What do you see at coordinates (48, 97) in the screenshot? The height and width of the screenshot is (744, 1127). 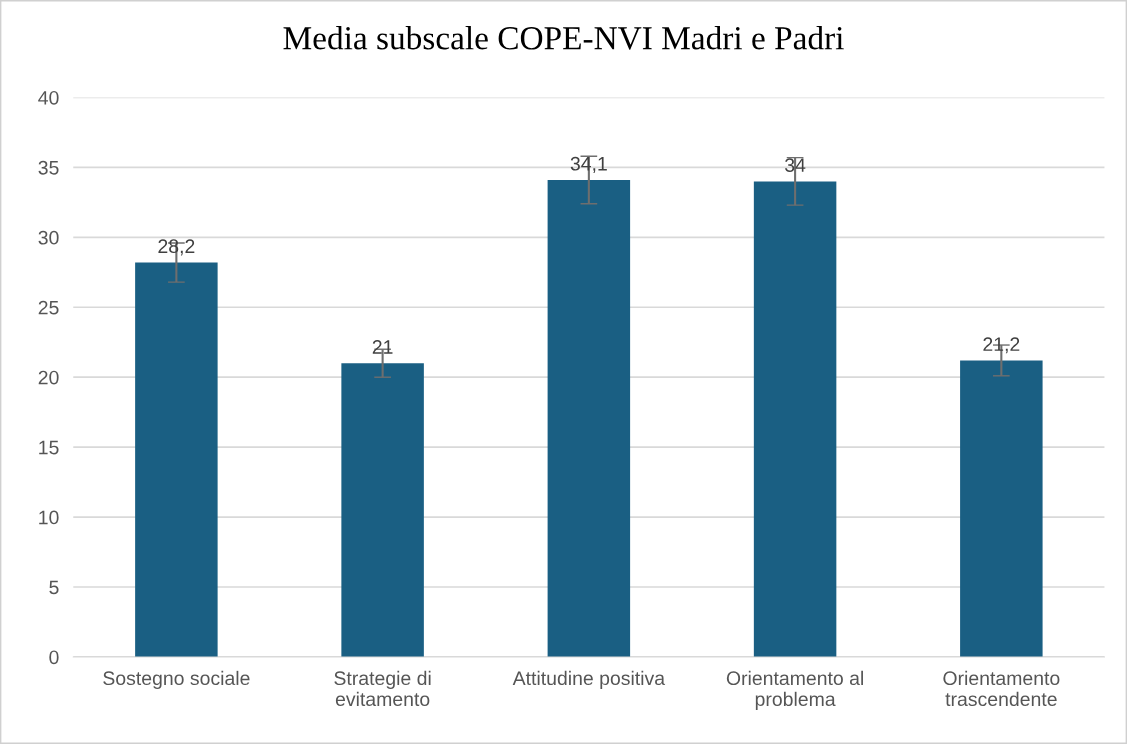 I see `y-tick-label: 40` at bounding box center [48, 97].